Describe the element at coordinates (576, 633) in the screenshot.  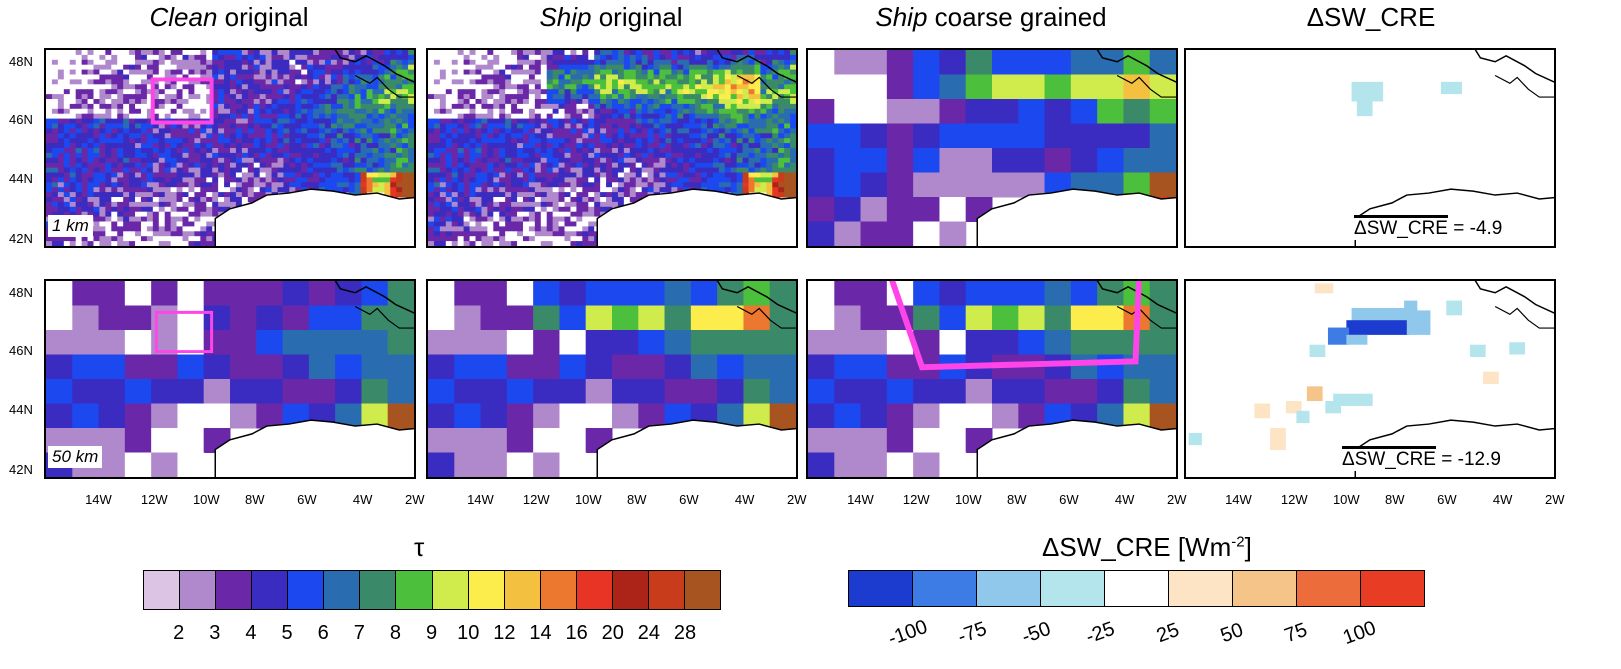
I see `tau-colorbar-label: 16` at that location.